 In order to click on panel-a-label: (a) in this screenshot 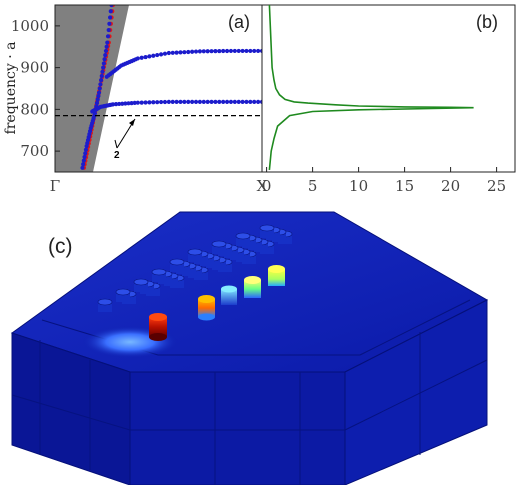, I will do `click(239, 22)`.